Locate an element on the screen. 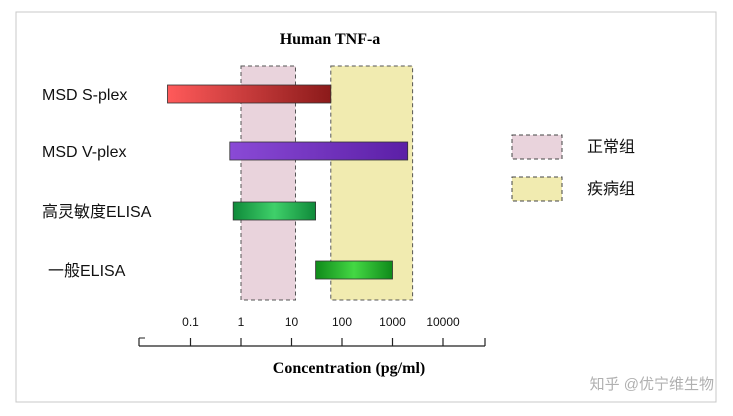 This screenshot has width=733, height=416. x-tick-label: 10 is located at coordinates (292, 322).